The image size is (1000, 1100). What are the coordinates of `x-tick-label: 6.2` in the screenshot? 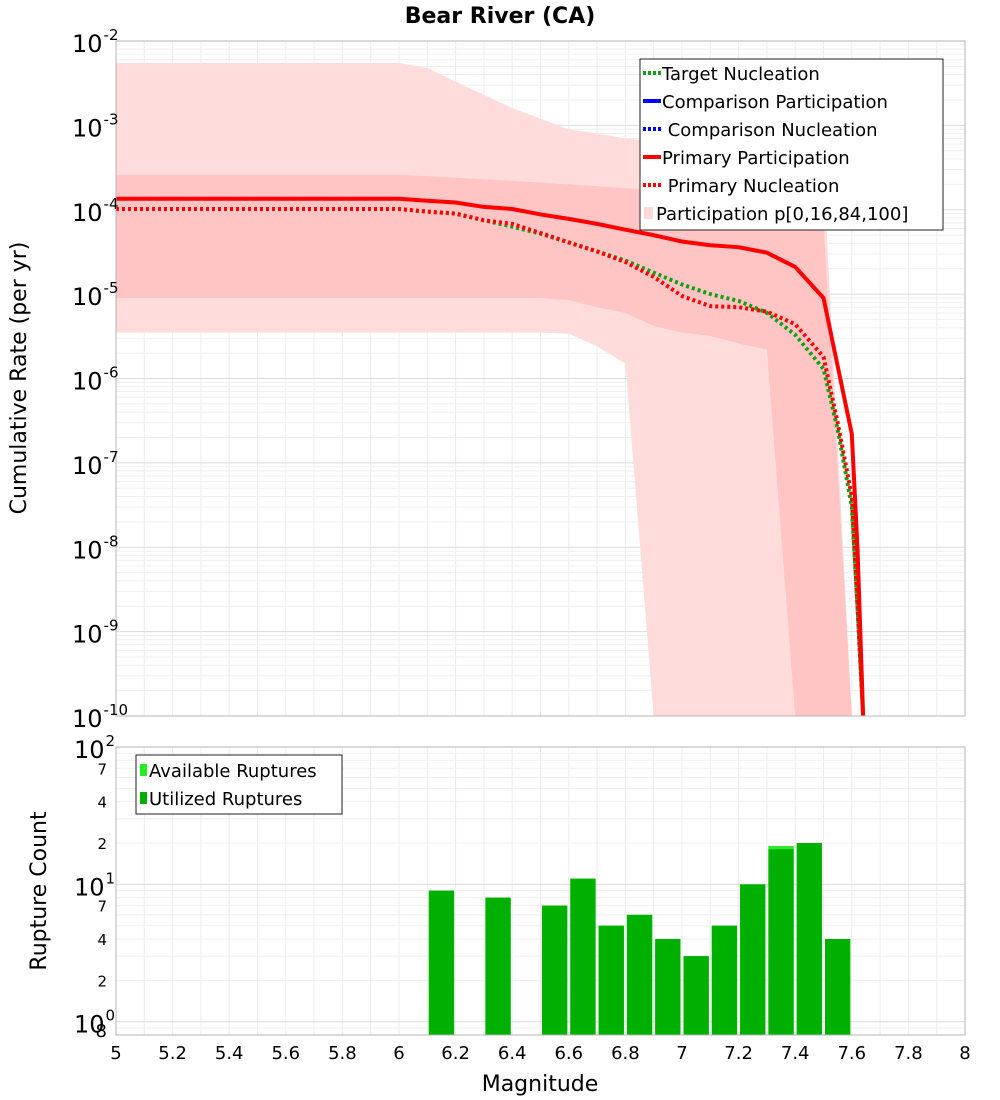 It's located at (455, 1053).